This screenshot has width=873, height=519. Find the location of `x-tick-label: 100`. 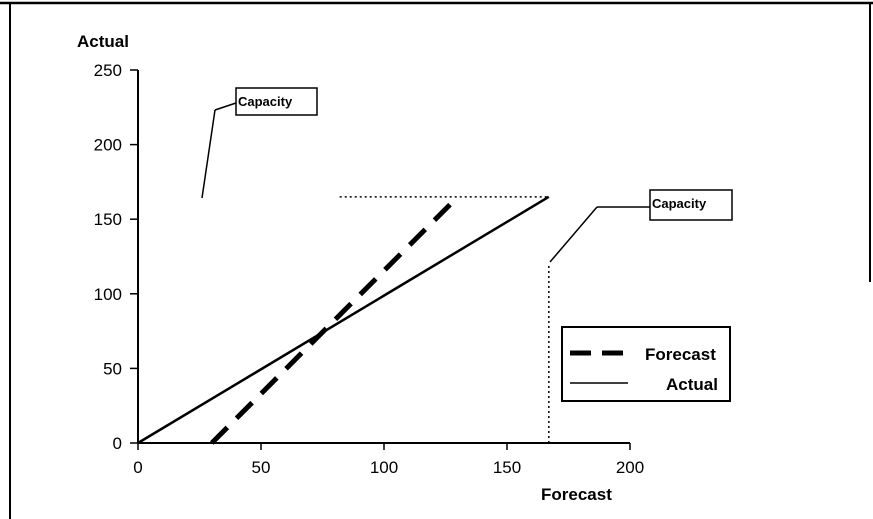

x-tick-label: 100 is located at coordinates (384, 467).